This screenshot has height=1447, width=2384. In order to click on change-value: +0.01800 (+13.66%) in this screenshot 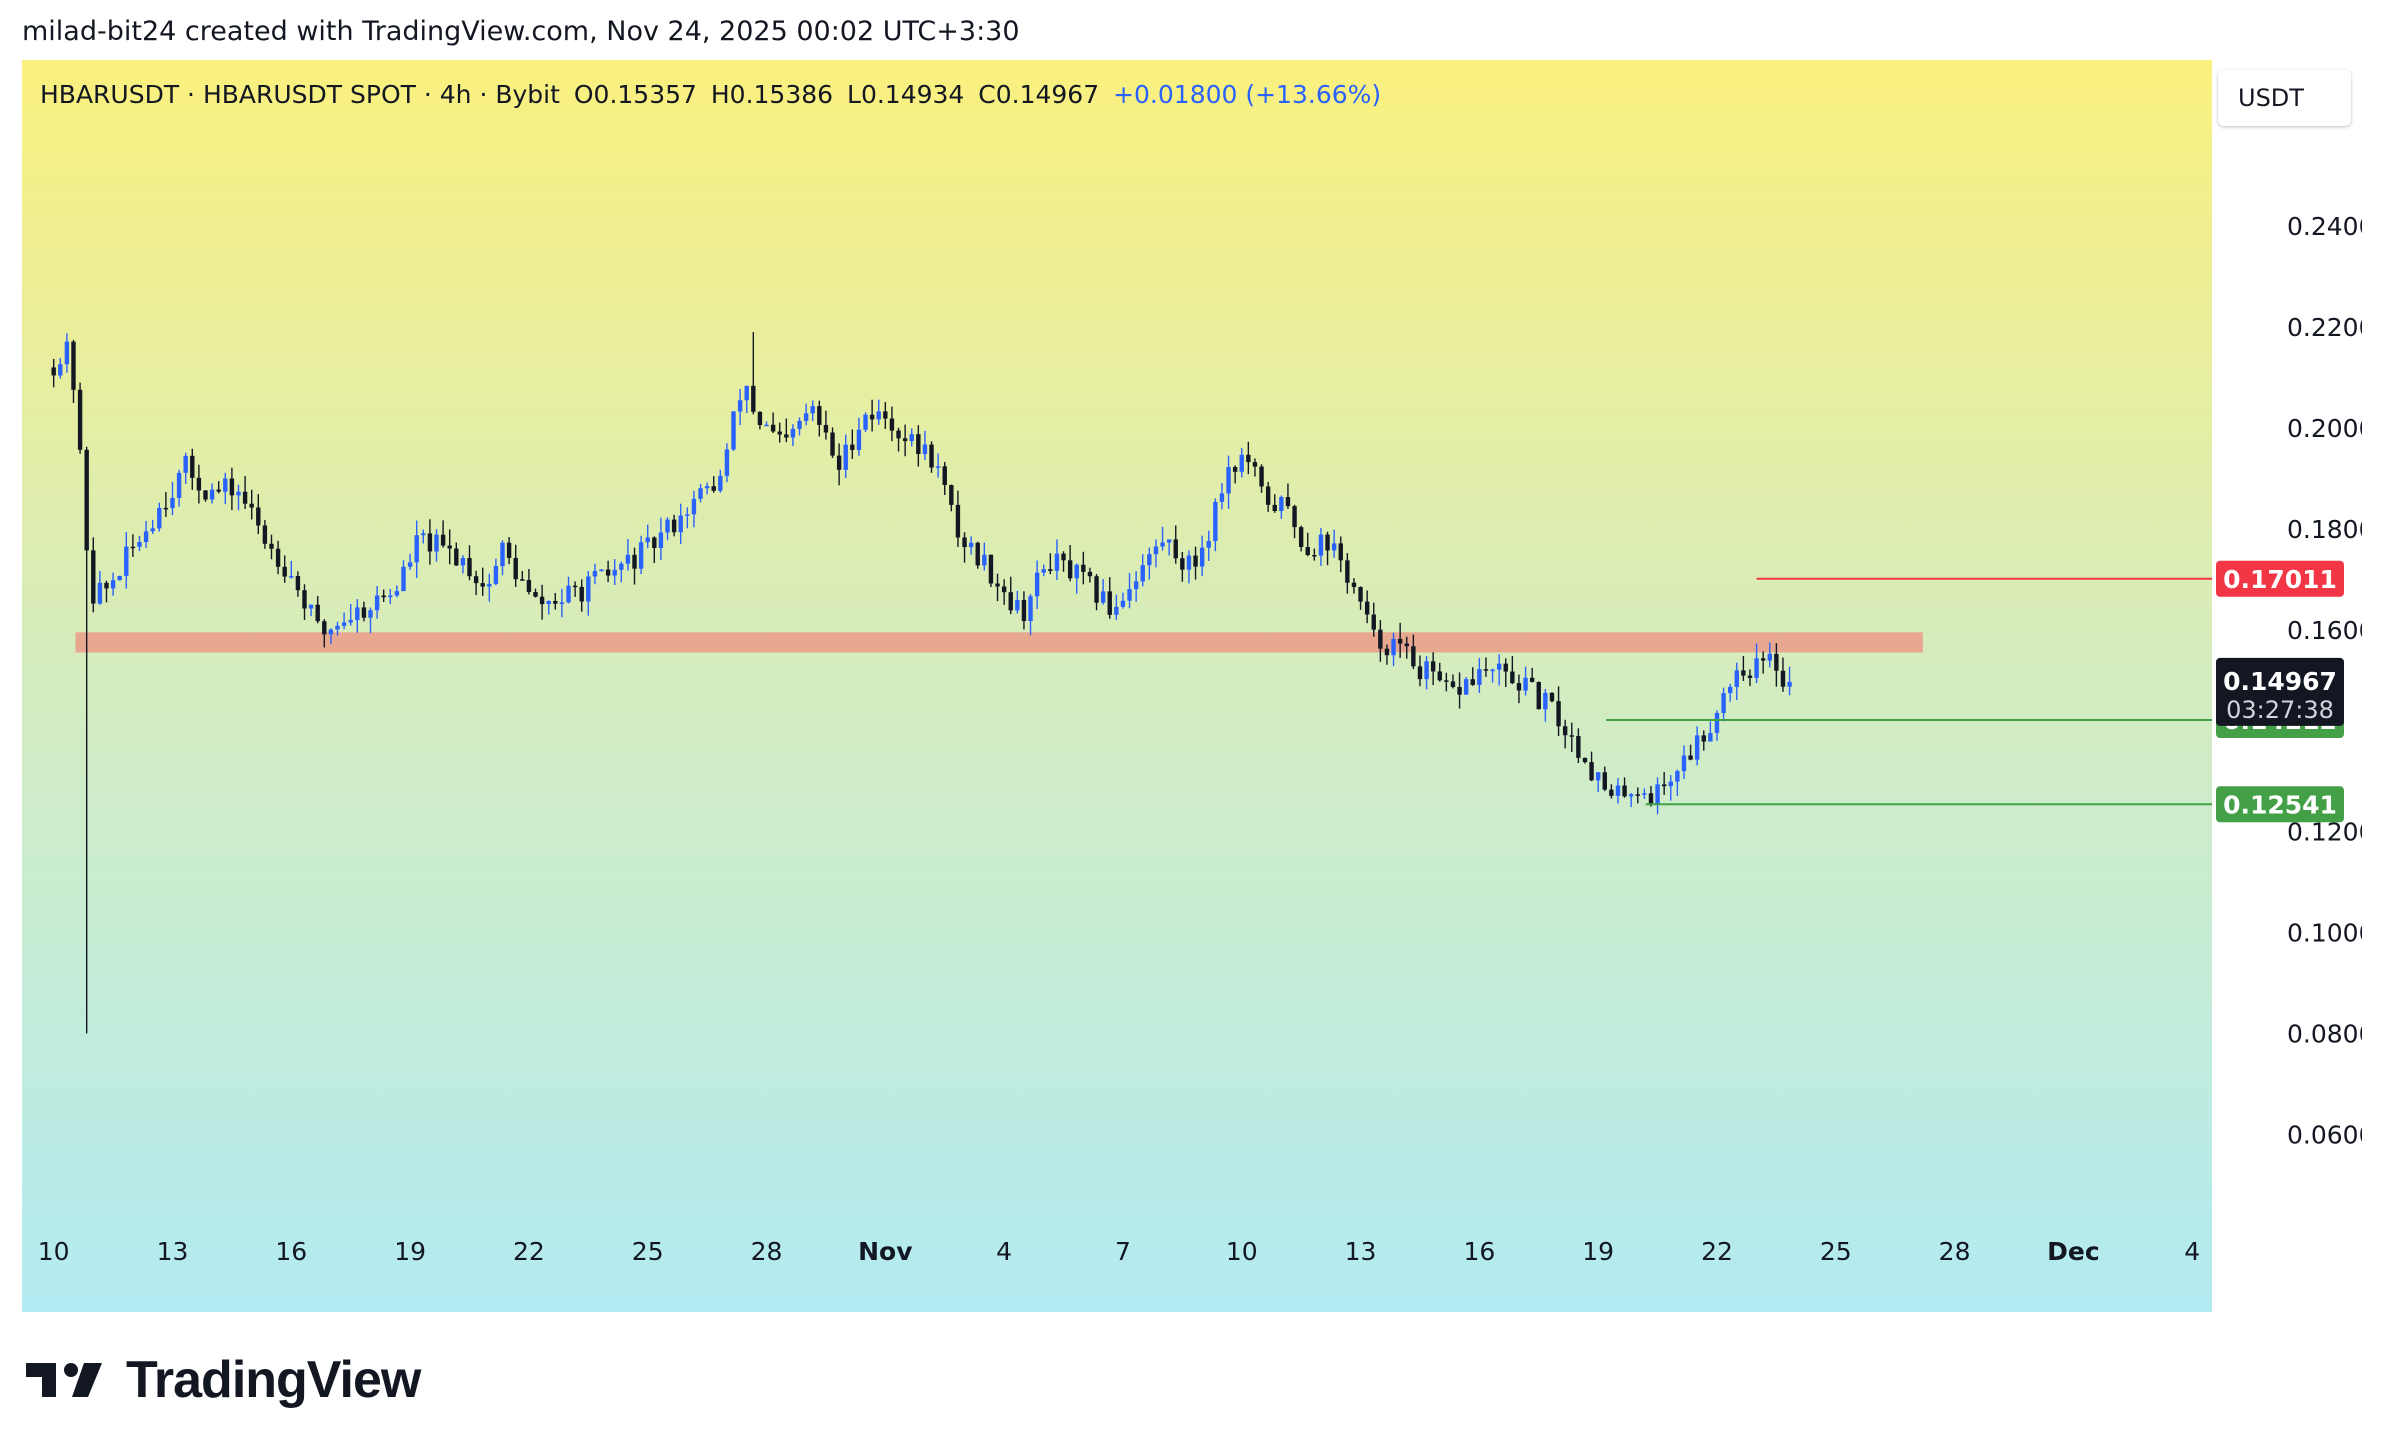, I will do `click(1247, 94)`.